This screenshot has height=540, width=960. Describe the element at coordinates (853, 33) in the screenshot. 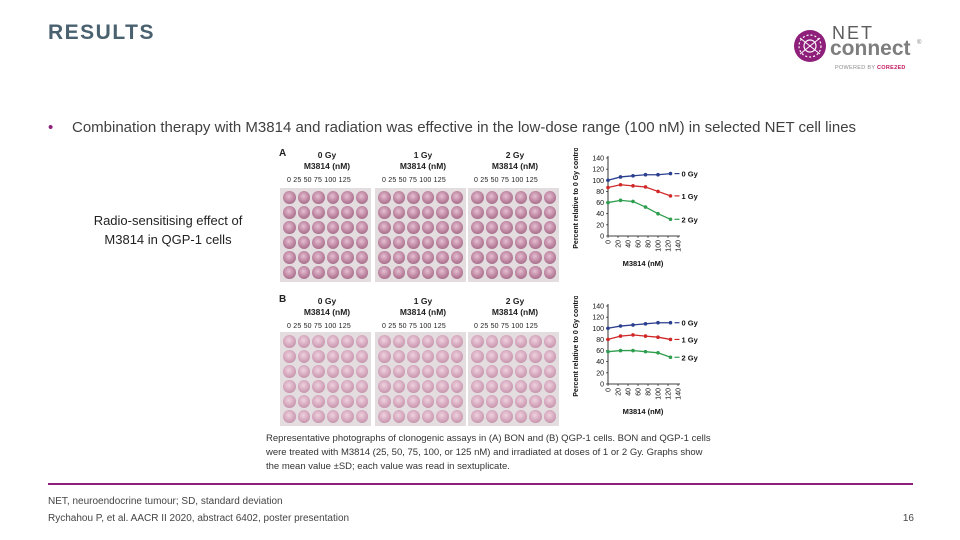

I see `logo-net-text: NET` at that location.